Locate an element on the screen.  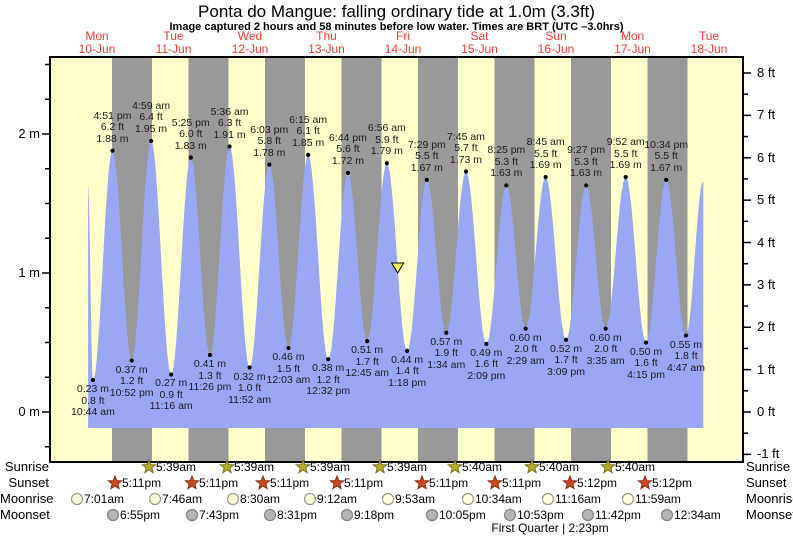
tide-label-line: 1.88 m is located at coordinates (112, 138).